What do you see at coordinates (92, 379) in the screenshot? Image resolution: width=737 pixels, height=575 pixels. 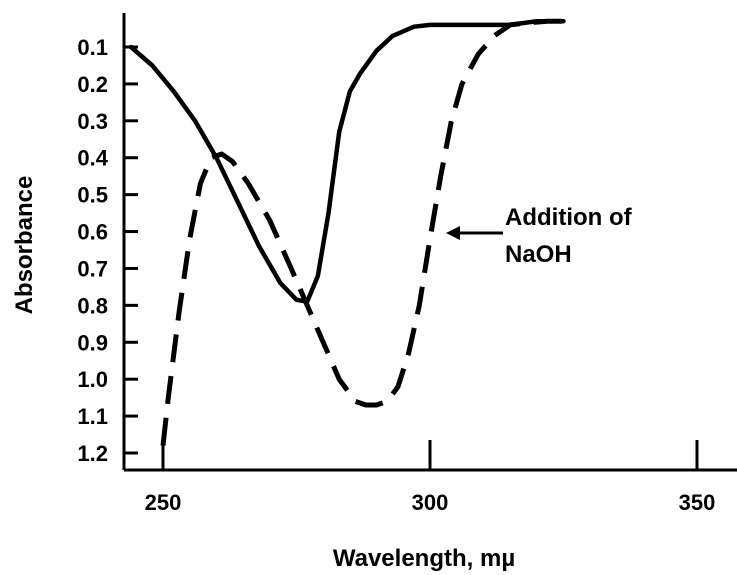 I see `y-tick-label: 1.0` at bounding box center [92, 379].